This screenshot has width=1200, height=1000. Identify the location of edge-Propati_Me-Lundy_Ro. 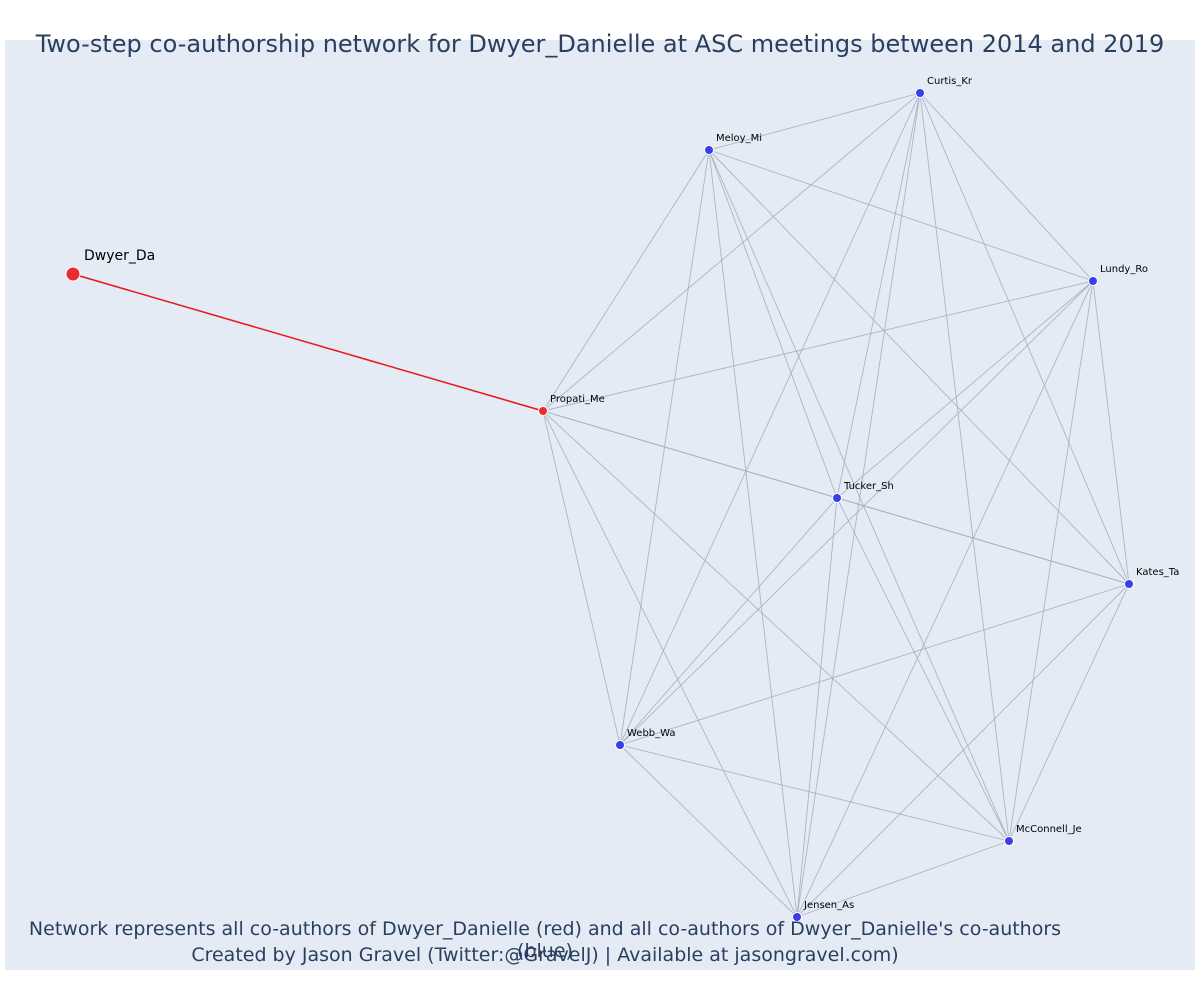
(818, 346).